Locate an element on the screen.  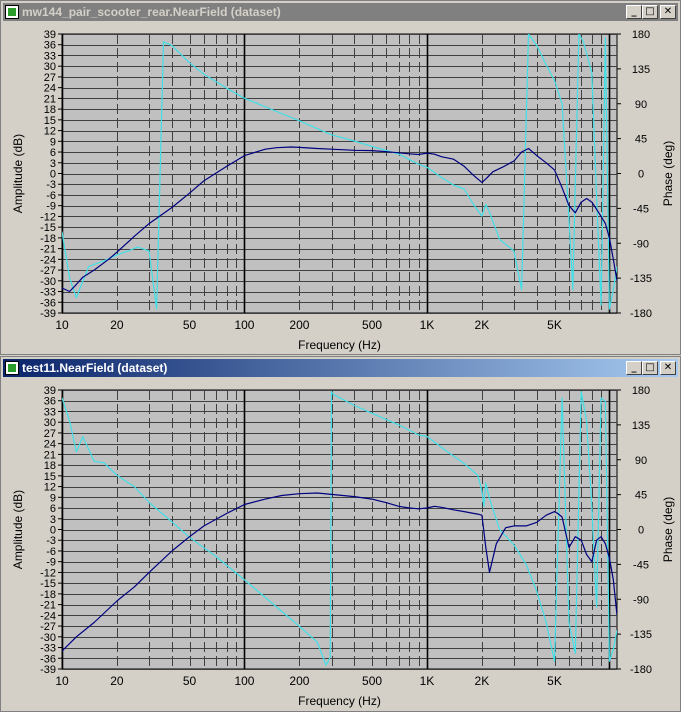
y-tick-label: 39 is located at coordinates (50, 391).